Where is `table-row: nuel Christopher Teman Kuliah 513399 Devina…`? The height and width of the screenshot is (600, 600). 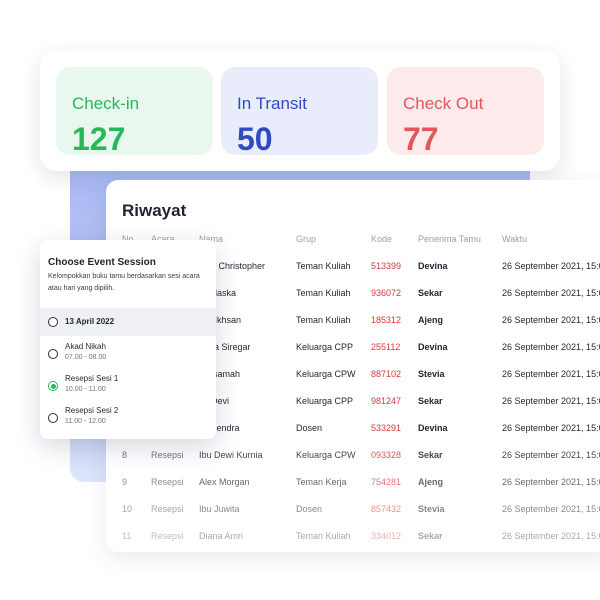 table-row: nuel Christopher Teman Kuliah 513399 Devina… is located at coordinates (353, 274).